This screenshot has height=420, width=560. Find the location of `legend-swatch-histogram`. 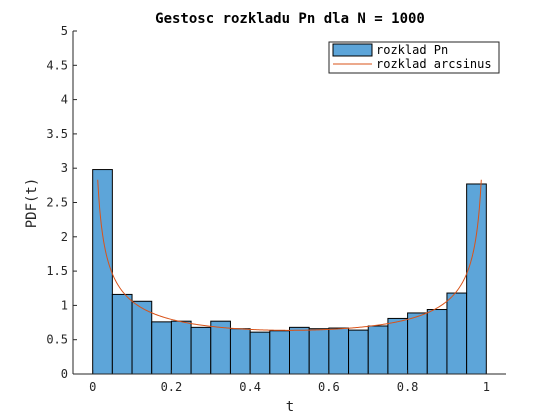

legend-swatch-histogram is located at coordinates (352, 50).